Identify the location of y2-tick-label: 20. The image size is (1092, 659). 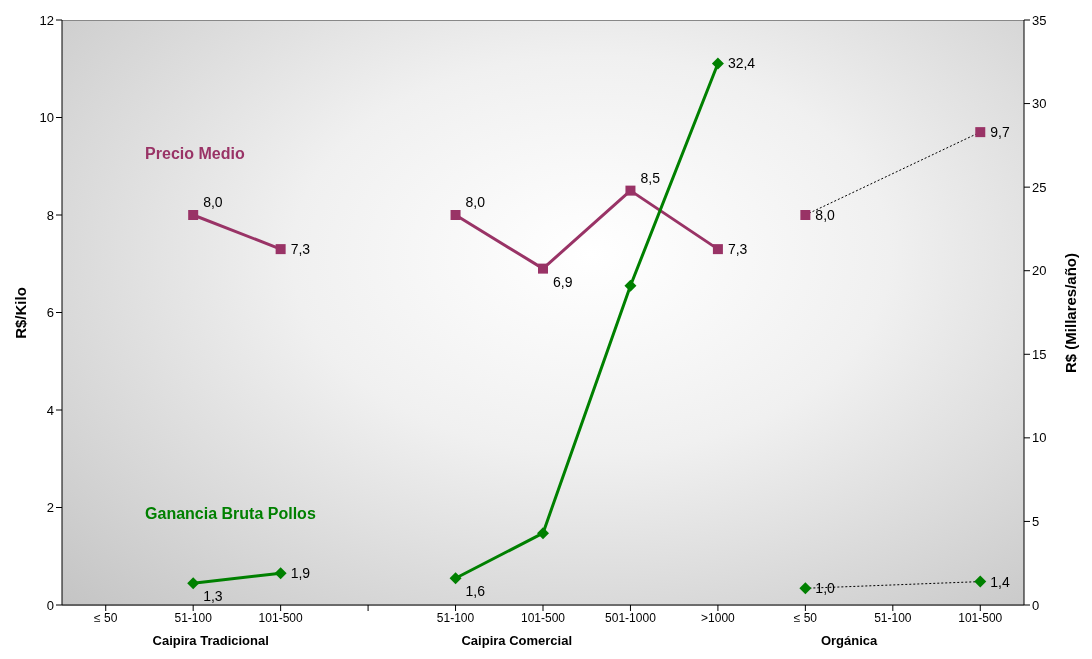
(1039, 271).